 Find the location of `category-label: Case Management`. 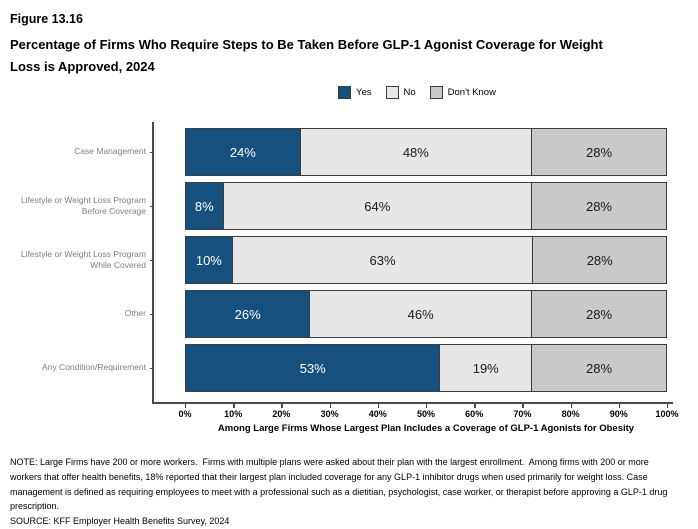

category-label: Case Management is located at coordinates (77, 152).